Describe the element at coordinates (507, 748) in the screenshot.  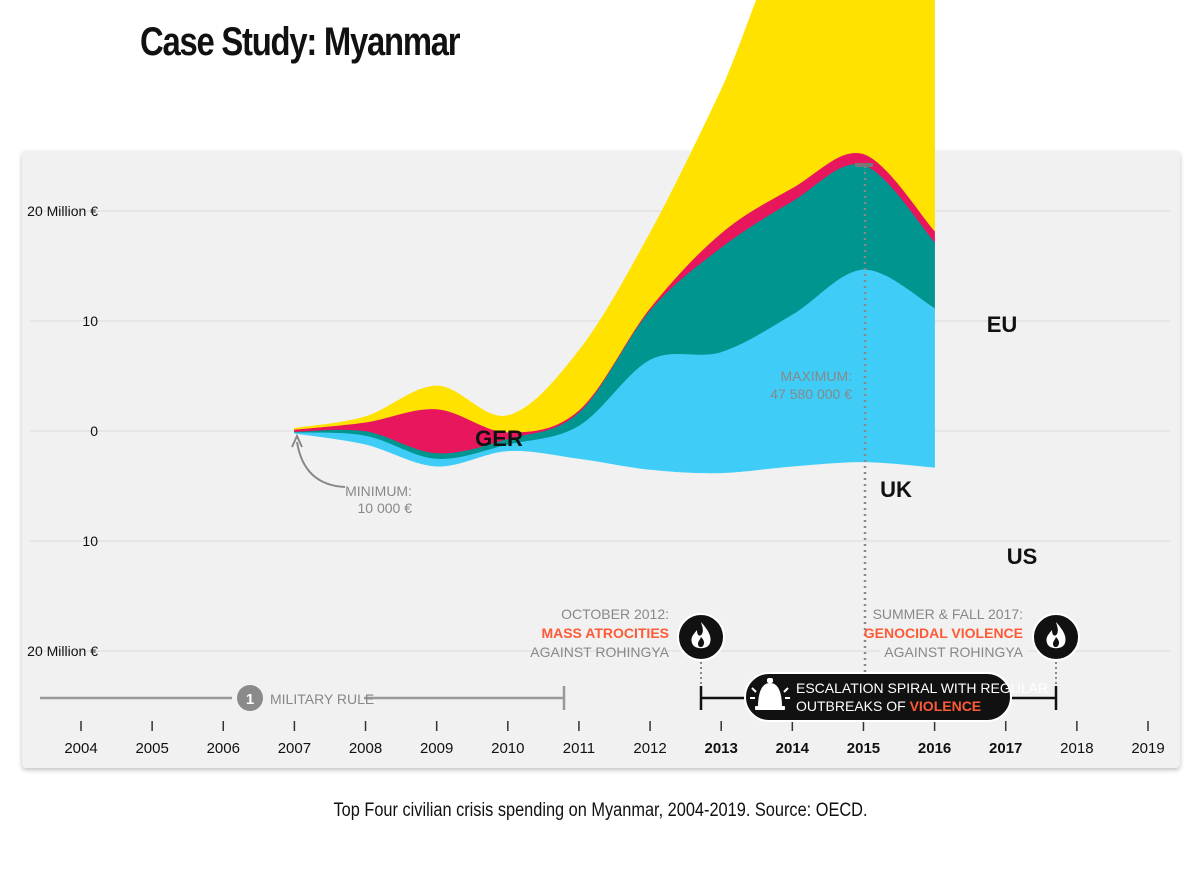
I see `x-tick-label: 2010` at that location.